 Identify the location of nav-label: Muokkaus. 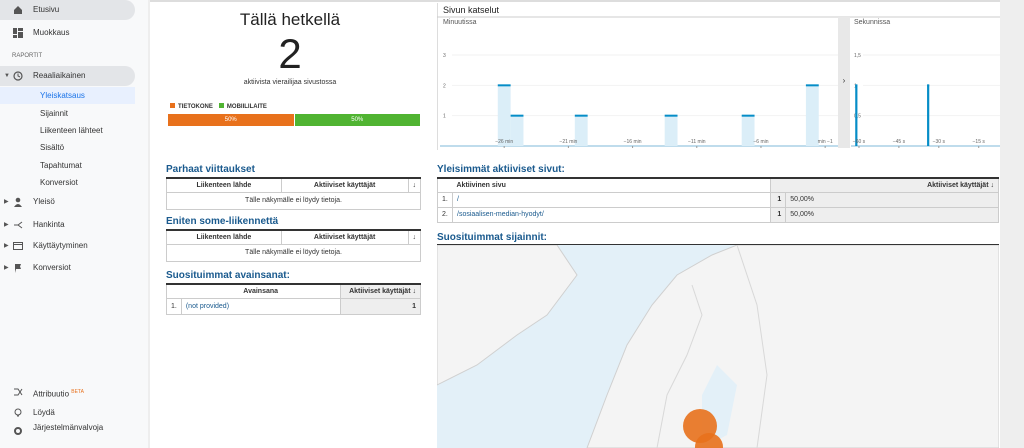
(51, 32).